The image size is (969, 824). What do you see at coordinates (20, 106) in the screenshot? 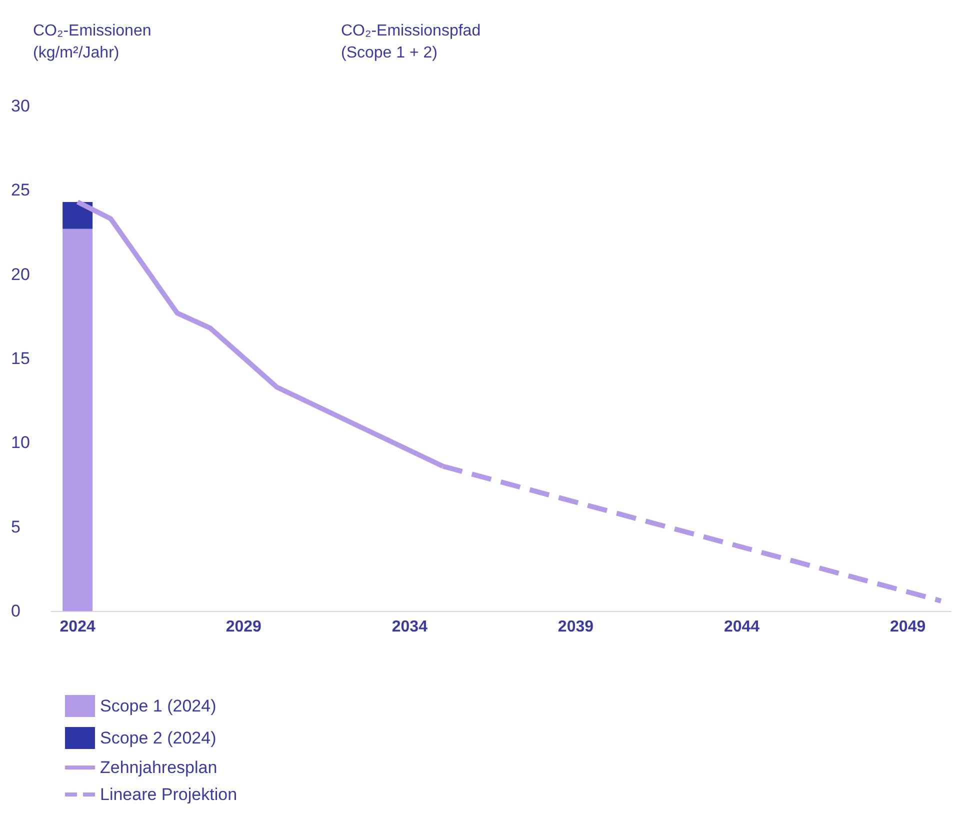
I see `y-tick-label: 30` at bounding box center [20, 106].